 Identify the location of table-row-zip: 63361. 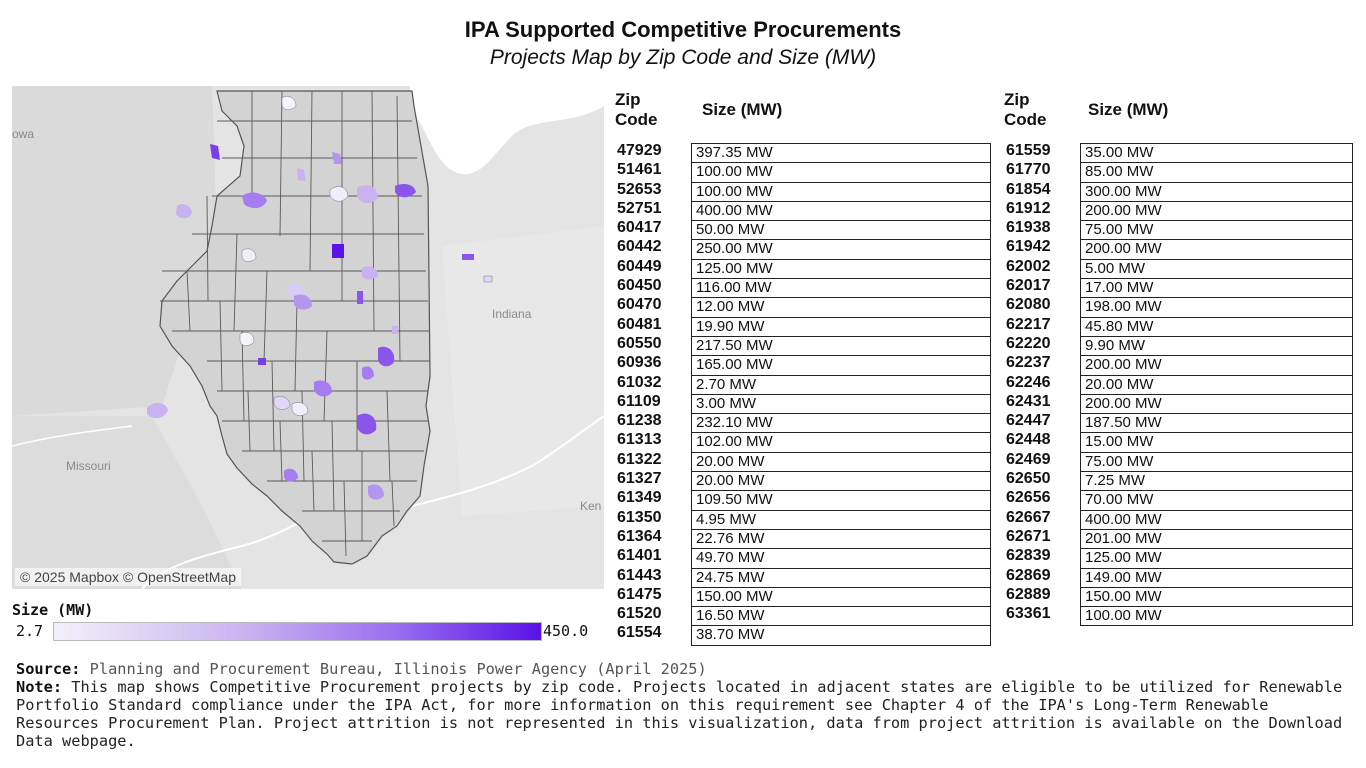
(1028, 614).